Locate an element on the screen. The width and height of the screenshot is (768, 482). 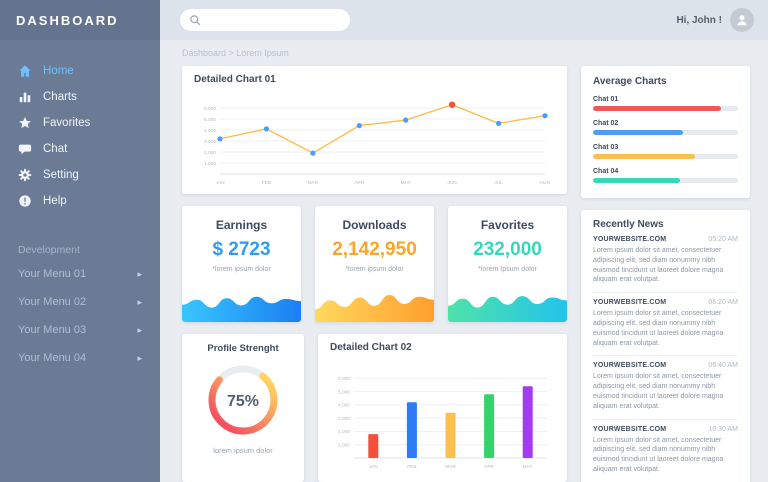
sidebar-item-chat: Chat is located at coordinates (80, 149).